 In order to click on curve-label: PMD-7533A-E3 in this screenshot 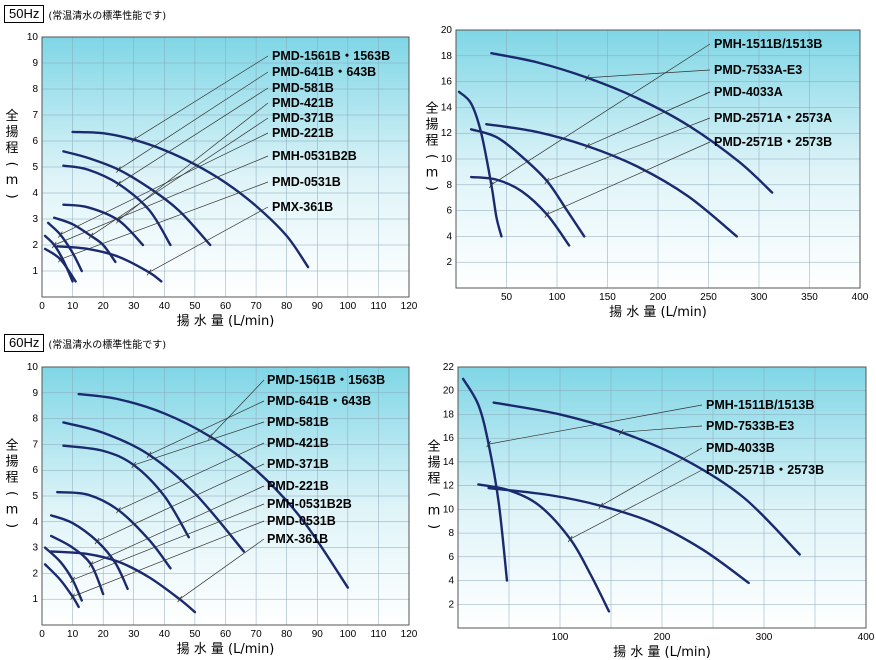, I will do `click(758, 70)`.